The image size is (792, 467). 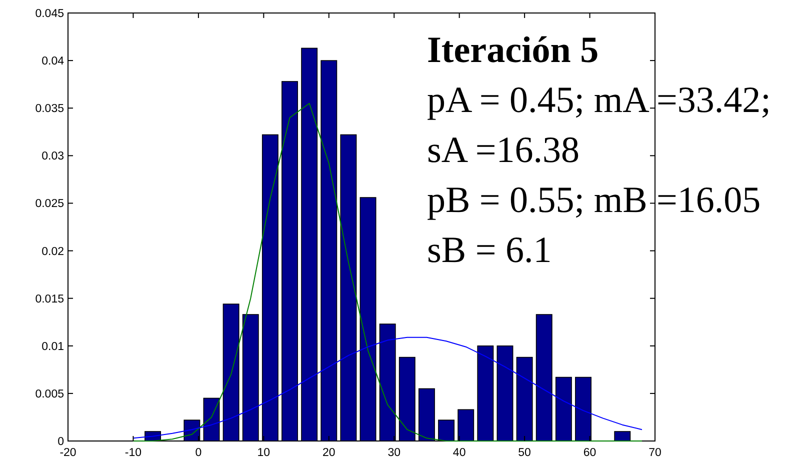 I want to click on y-tick-label: 0.015, so click(x=49, y=299).